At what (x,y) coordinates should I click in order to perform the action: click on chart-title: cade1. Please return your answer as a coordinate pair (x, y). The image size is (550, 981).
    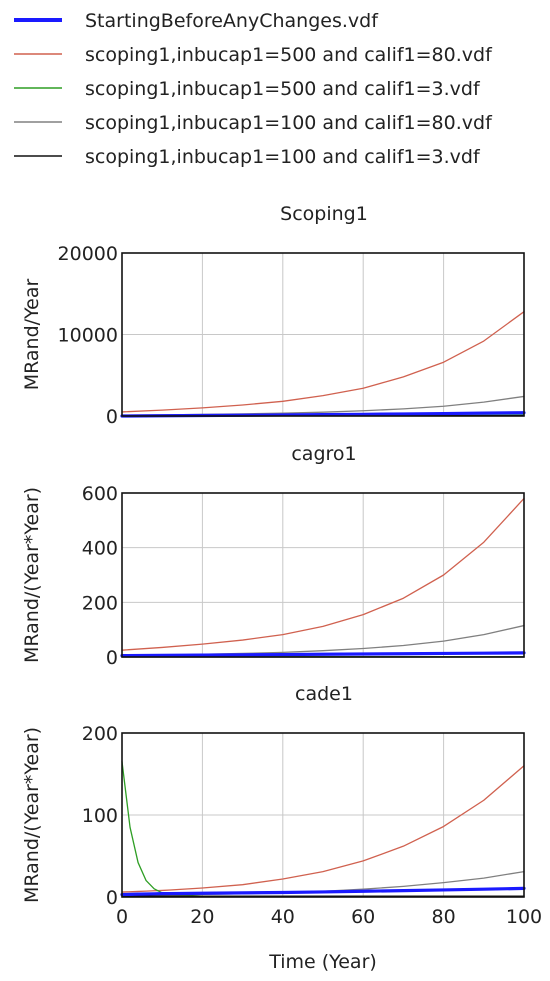
    Looking at the image, I should click on (324, 694).